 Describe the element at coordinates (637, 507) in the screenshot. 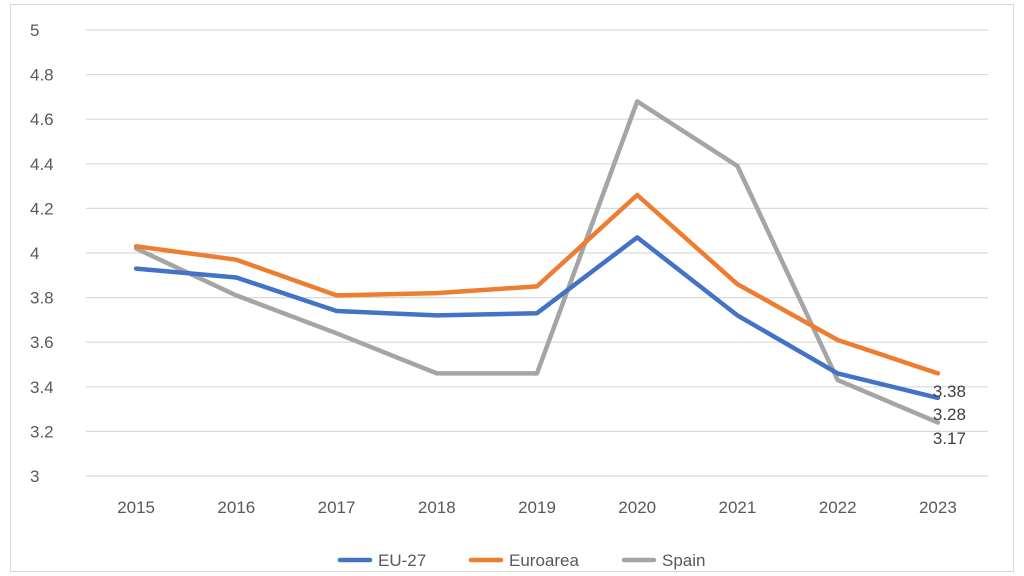

I see `x-tick-label: 2020` at that location.